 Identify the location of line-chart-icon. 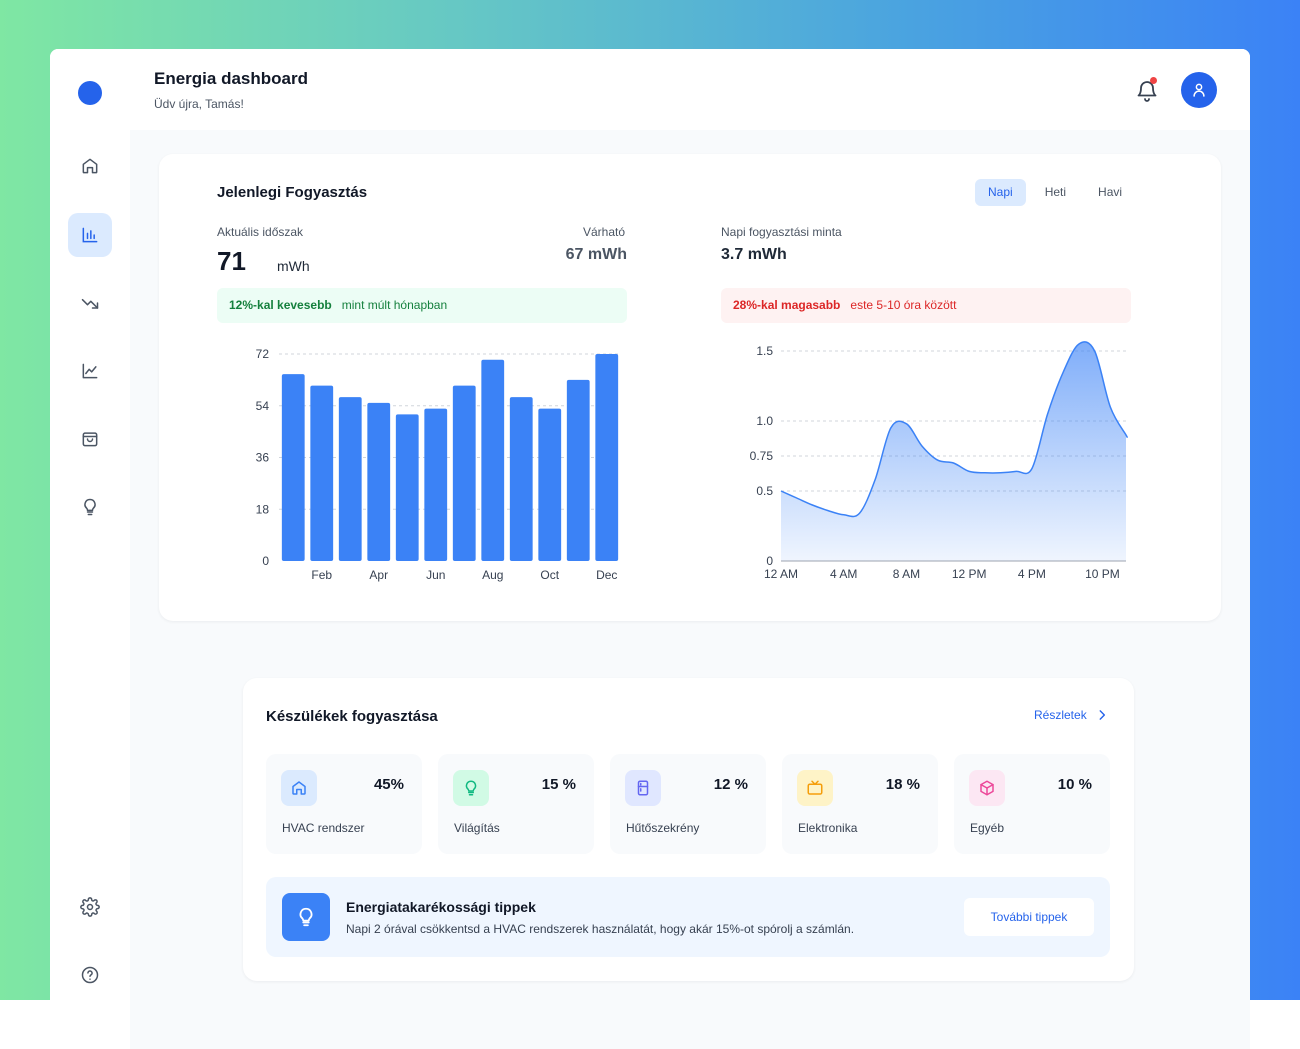
(90, 371).